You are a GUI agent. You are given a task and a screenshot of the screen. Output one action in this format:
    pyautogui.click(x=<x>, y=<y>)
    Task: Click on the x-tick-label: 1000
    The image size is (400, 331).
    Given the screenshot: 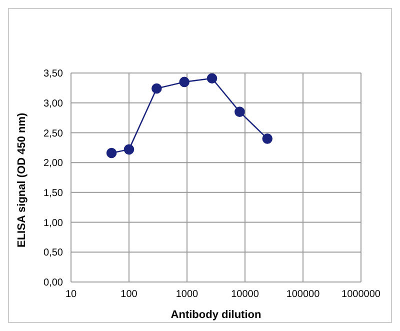 What is the action you would take?
    pyautogui.click(x=187, y=294)
    